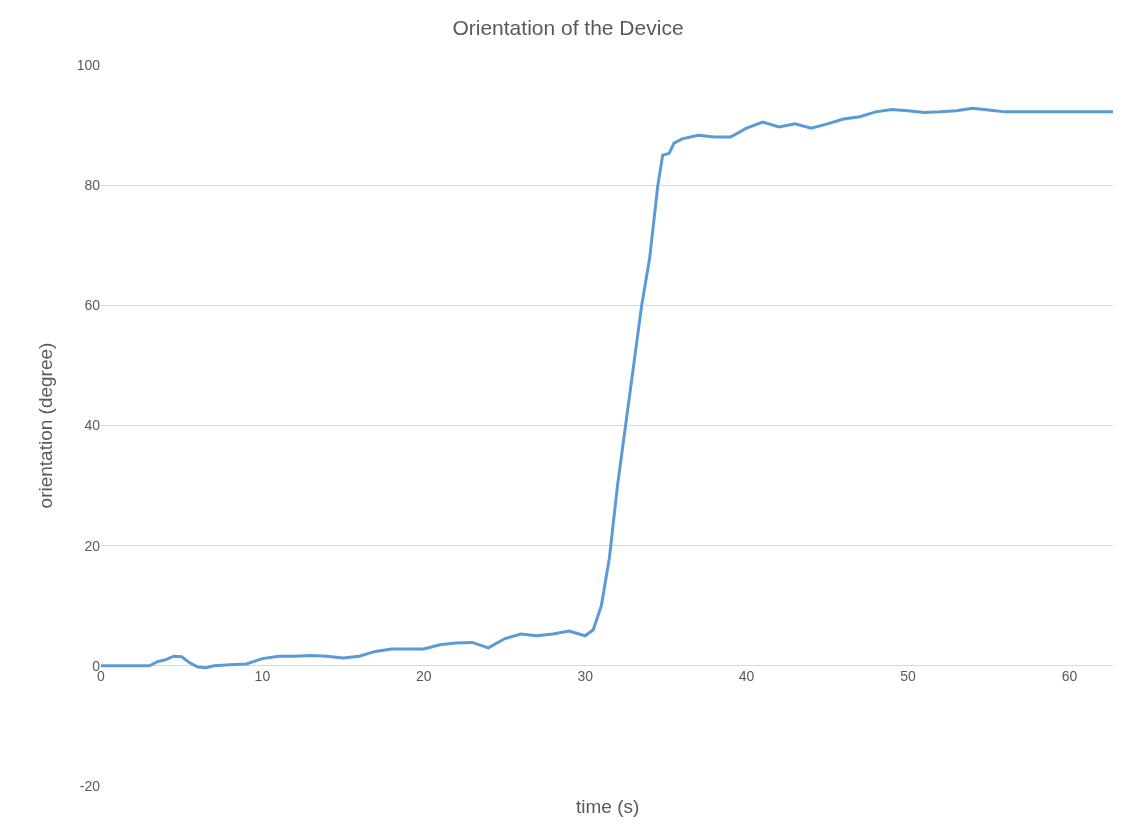  I want to click on x-tick-label: 60, so click(1069, 675).